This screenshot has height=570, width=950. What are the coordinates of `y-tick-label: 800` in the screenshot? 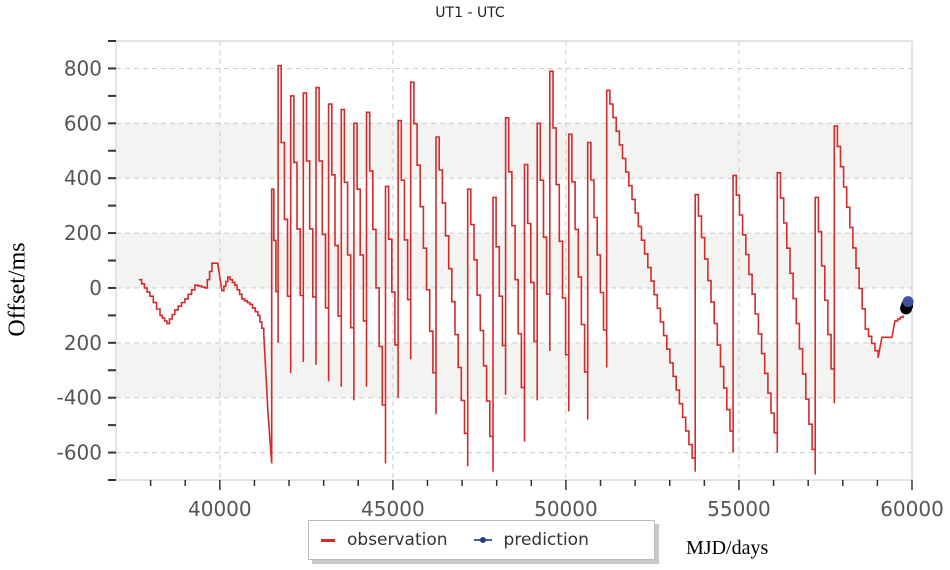 It's located at (83, 68).